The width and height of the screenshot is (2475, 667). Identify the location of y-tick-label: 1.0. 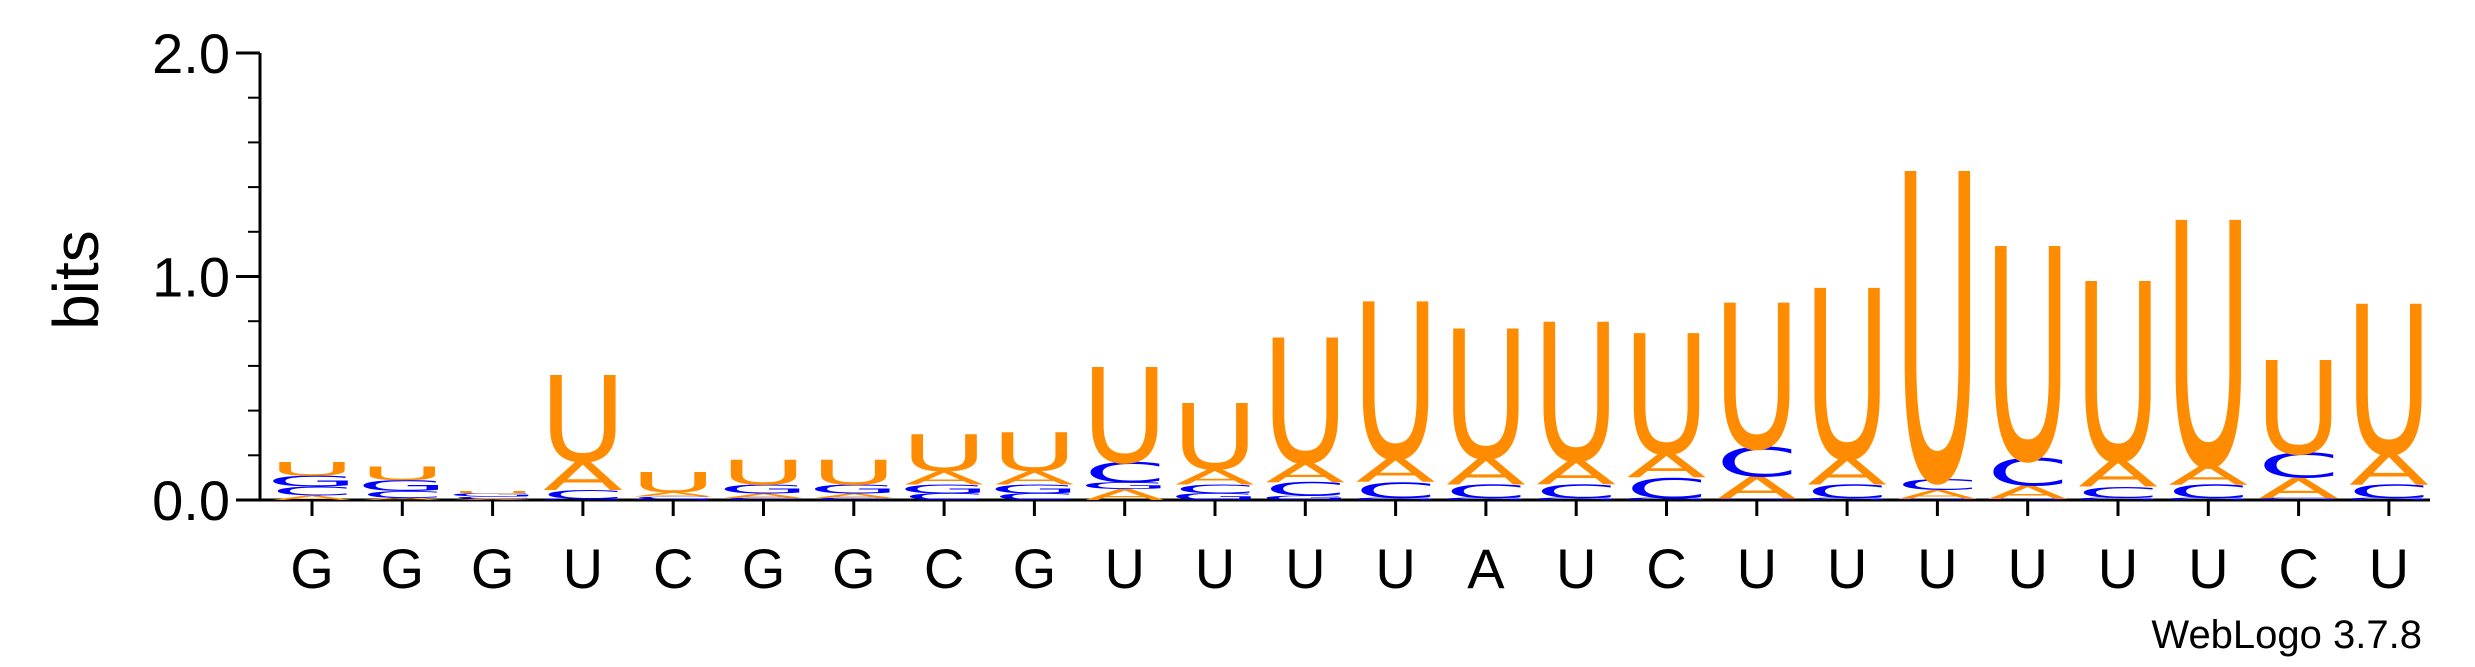
(191, 277).